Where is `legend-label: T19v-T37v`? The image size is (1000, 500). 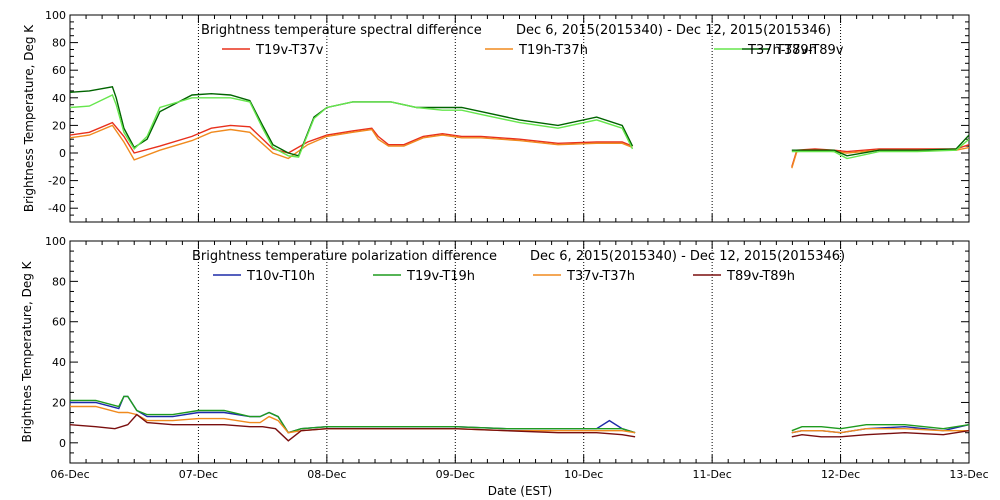 legend-label: T19v-T37v is located at coordinates (289, 50).